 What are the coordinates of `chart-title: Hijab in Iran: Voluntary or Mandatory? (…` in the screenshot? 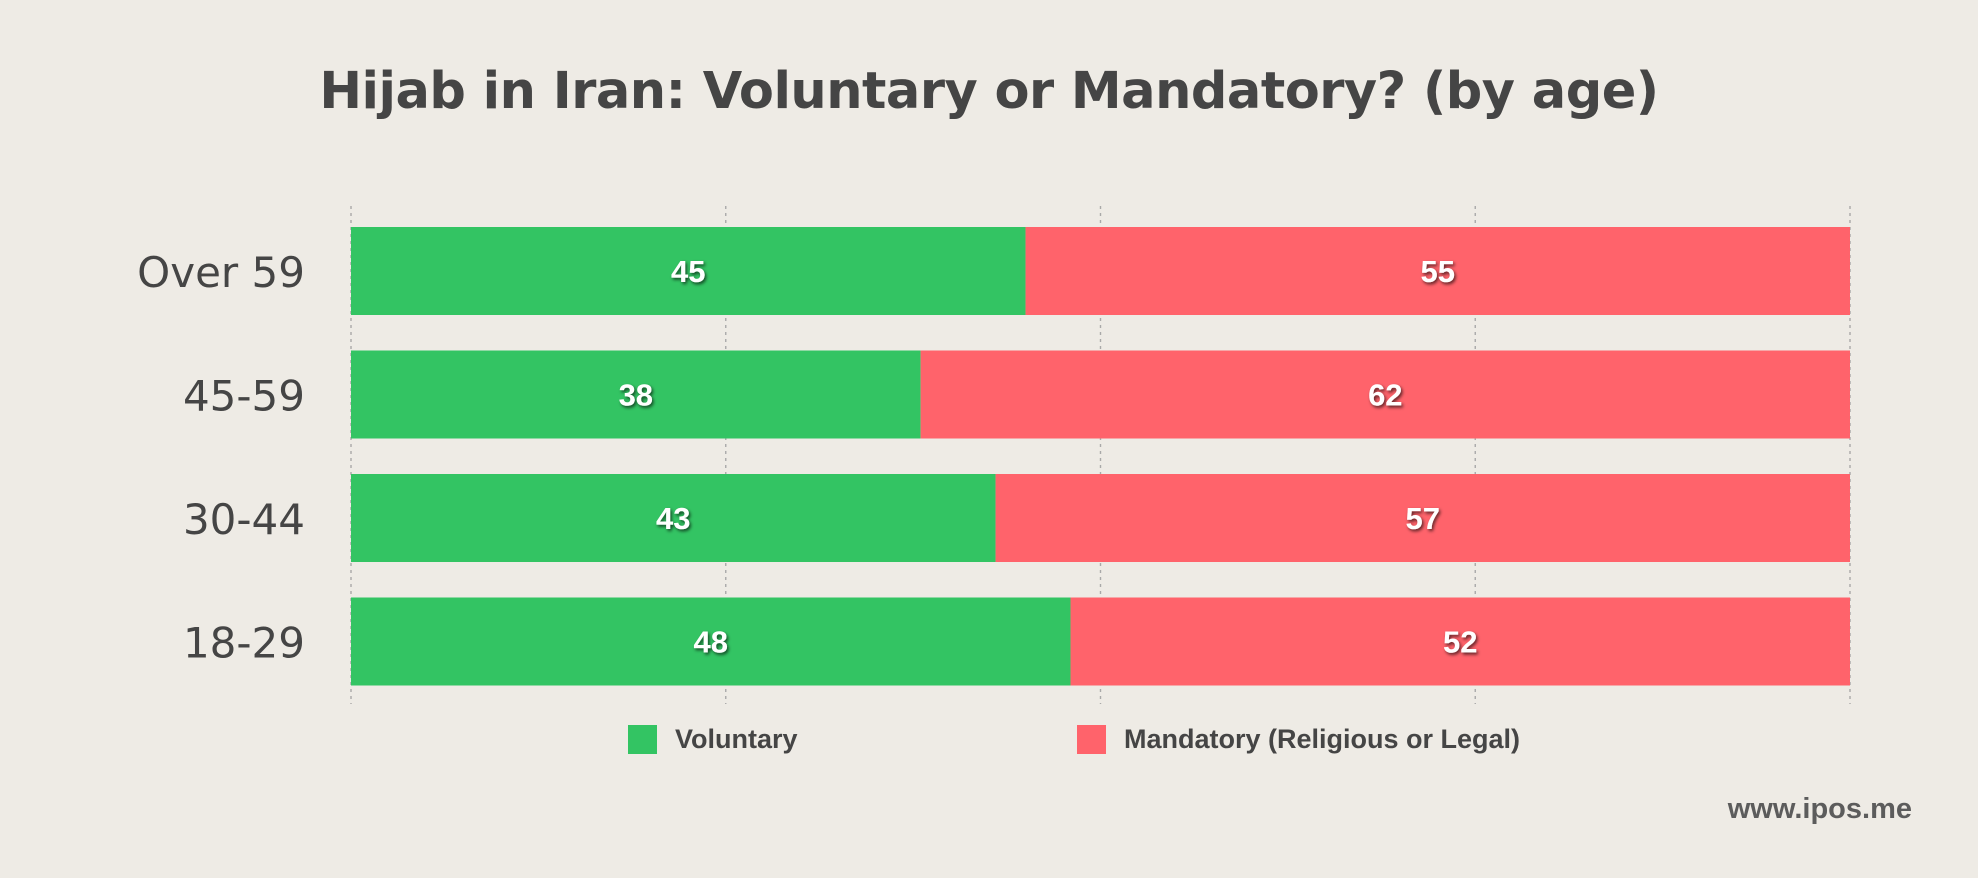 It's located at (989, 91).